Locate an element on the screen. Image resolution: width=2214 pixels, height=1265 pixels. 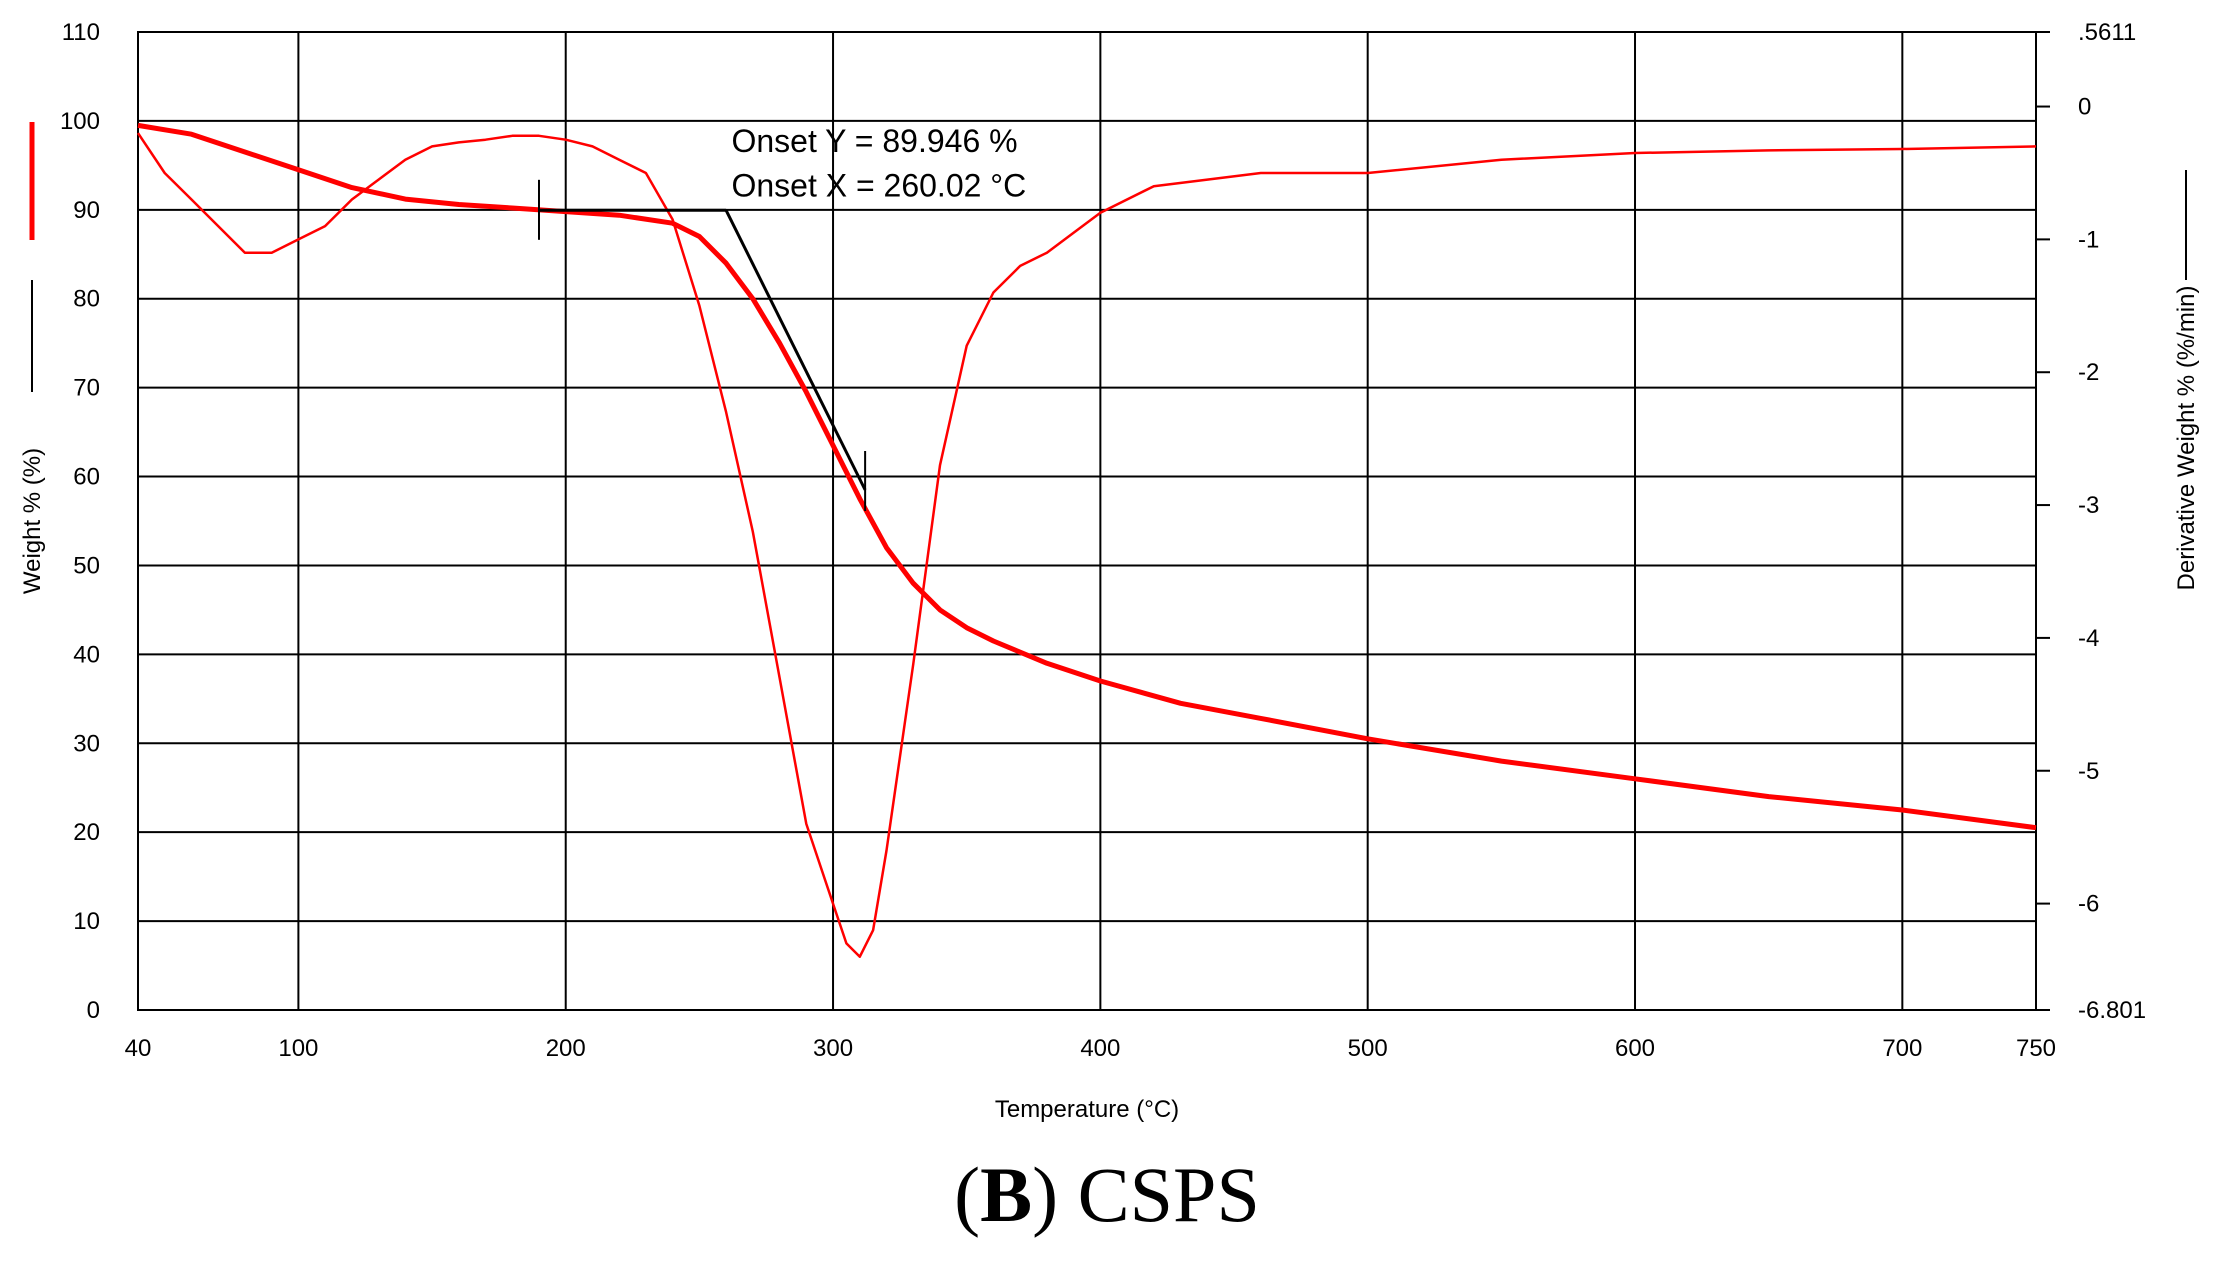
onset-construction is located at coordinates (702, 345).